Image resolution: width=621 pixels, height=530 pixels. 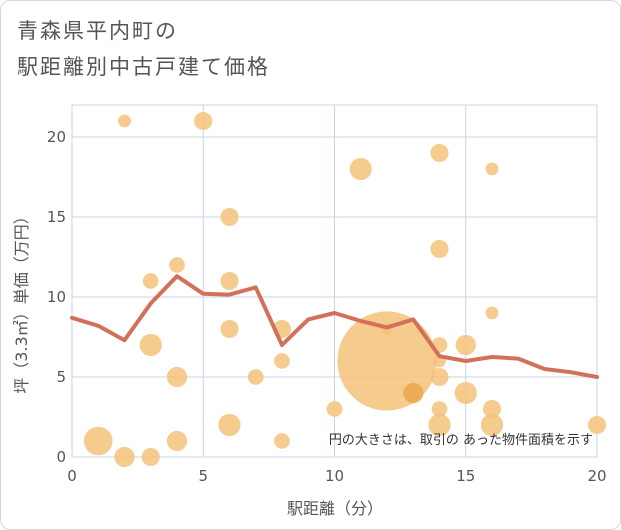 What do you see at coordinates (61, 377) in the screenshot?
I see `y-tick-label: 5` at bounding box center [61, 377].